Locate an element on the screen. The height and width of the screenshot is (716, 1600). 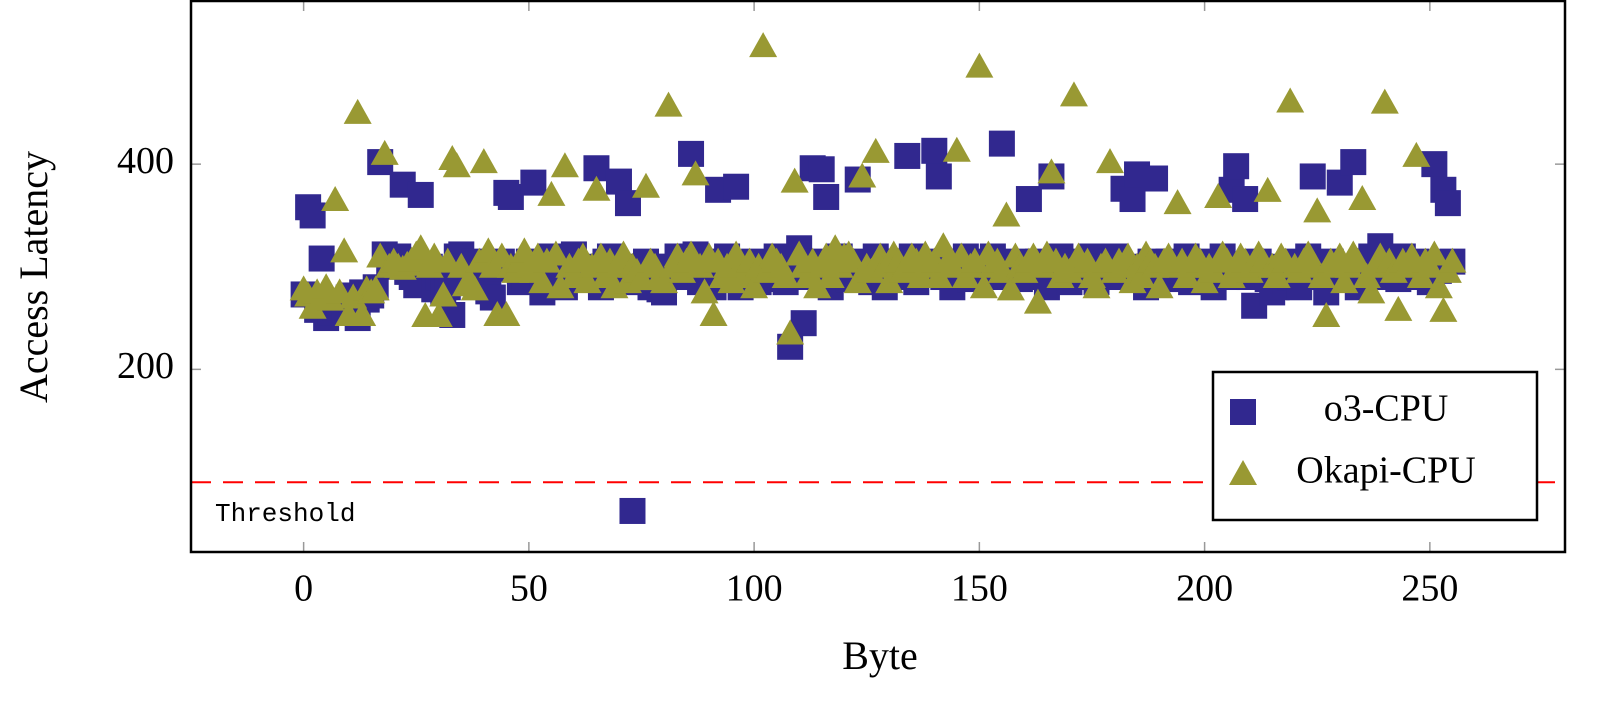
legend-box is located at coordinates (1375, 446).